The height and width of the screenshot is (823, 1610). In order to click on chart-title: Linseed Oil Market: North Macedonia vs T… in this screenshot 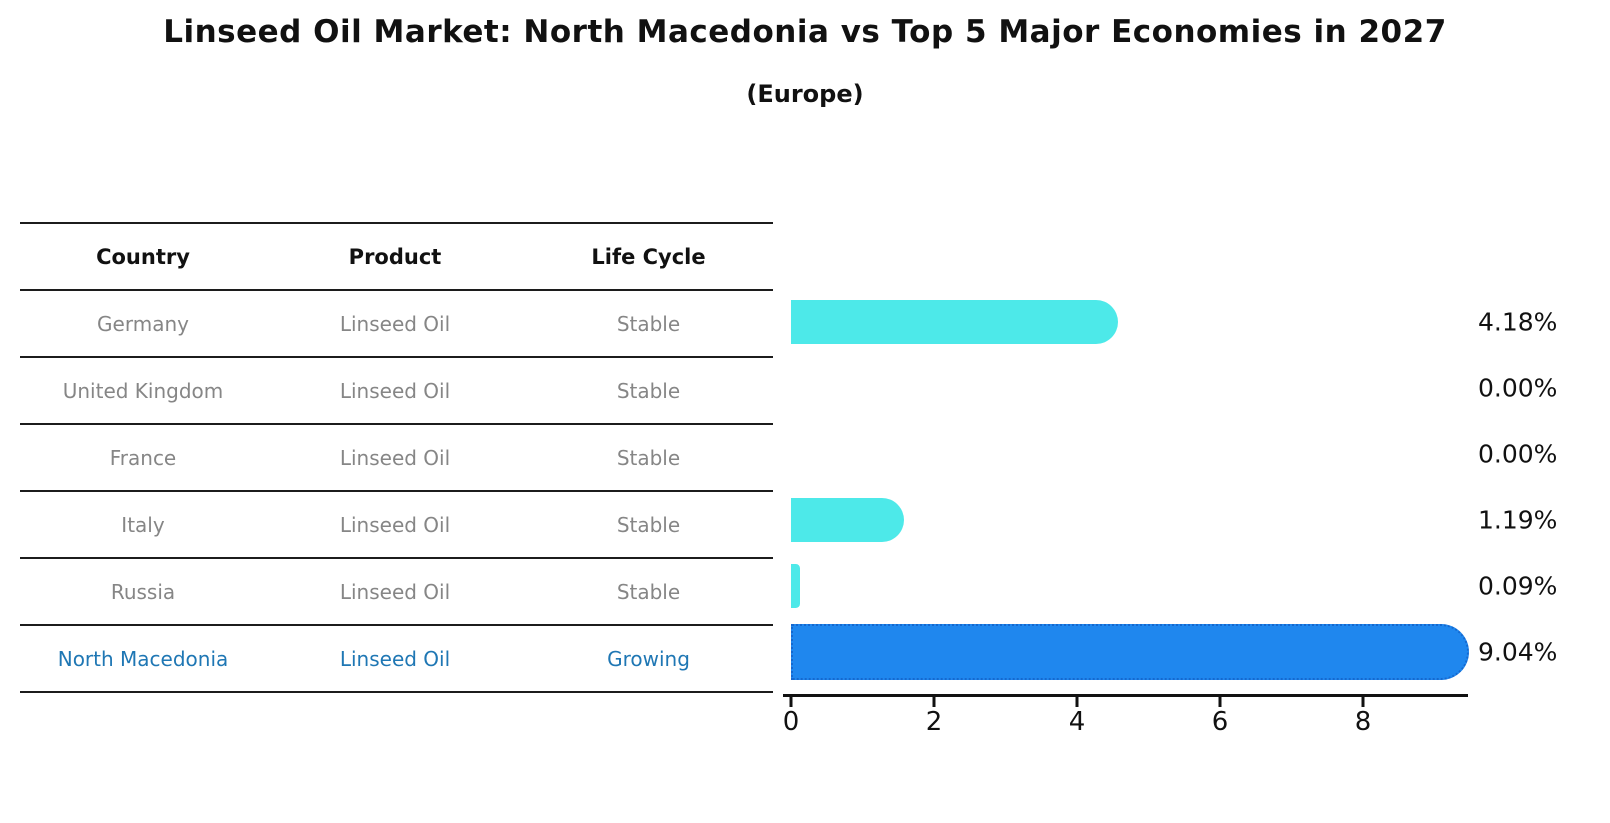, I will do `click(805, 32)`.